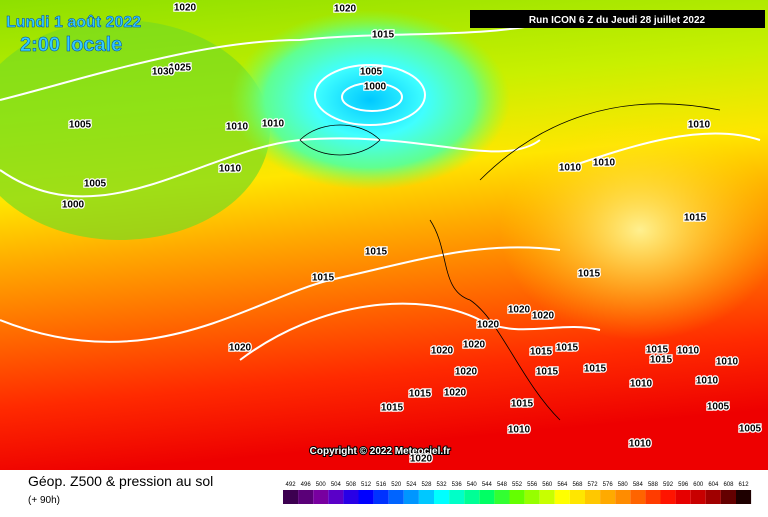 This screenshot has width=768, height=517. I want to click on scale-label: 576, so click(608, 485).